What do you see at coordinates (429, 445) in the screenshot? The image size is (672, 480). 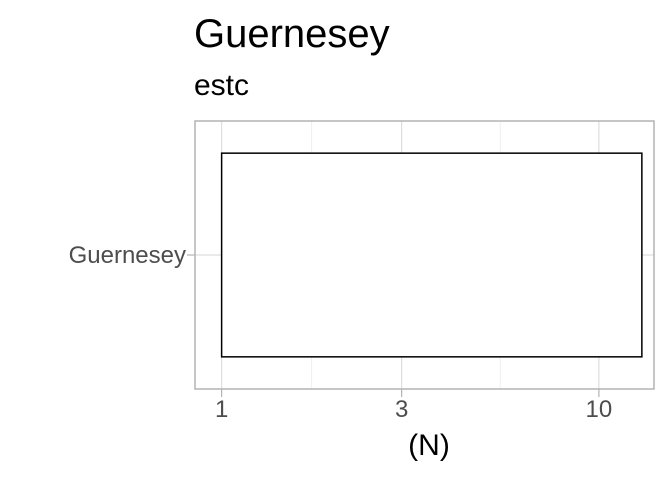 I see `x-axis-title: (N)` at bounding box center [429, 445].